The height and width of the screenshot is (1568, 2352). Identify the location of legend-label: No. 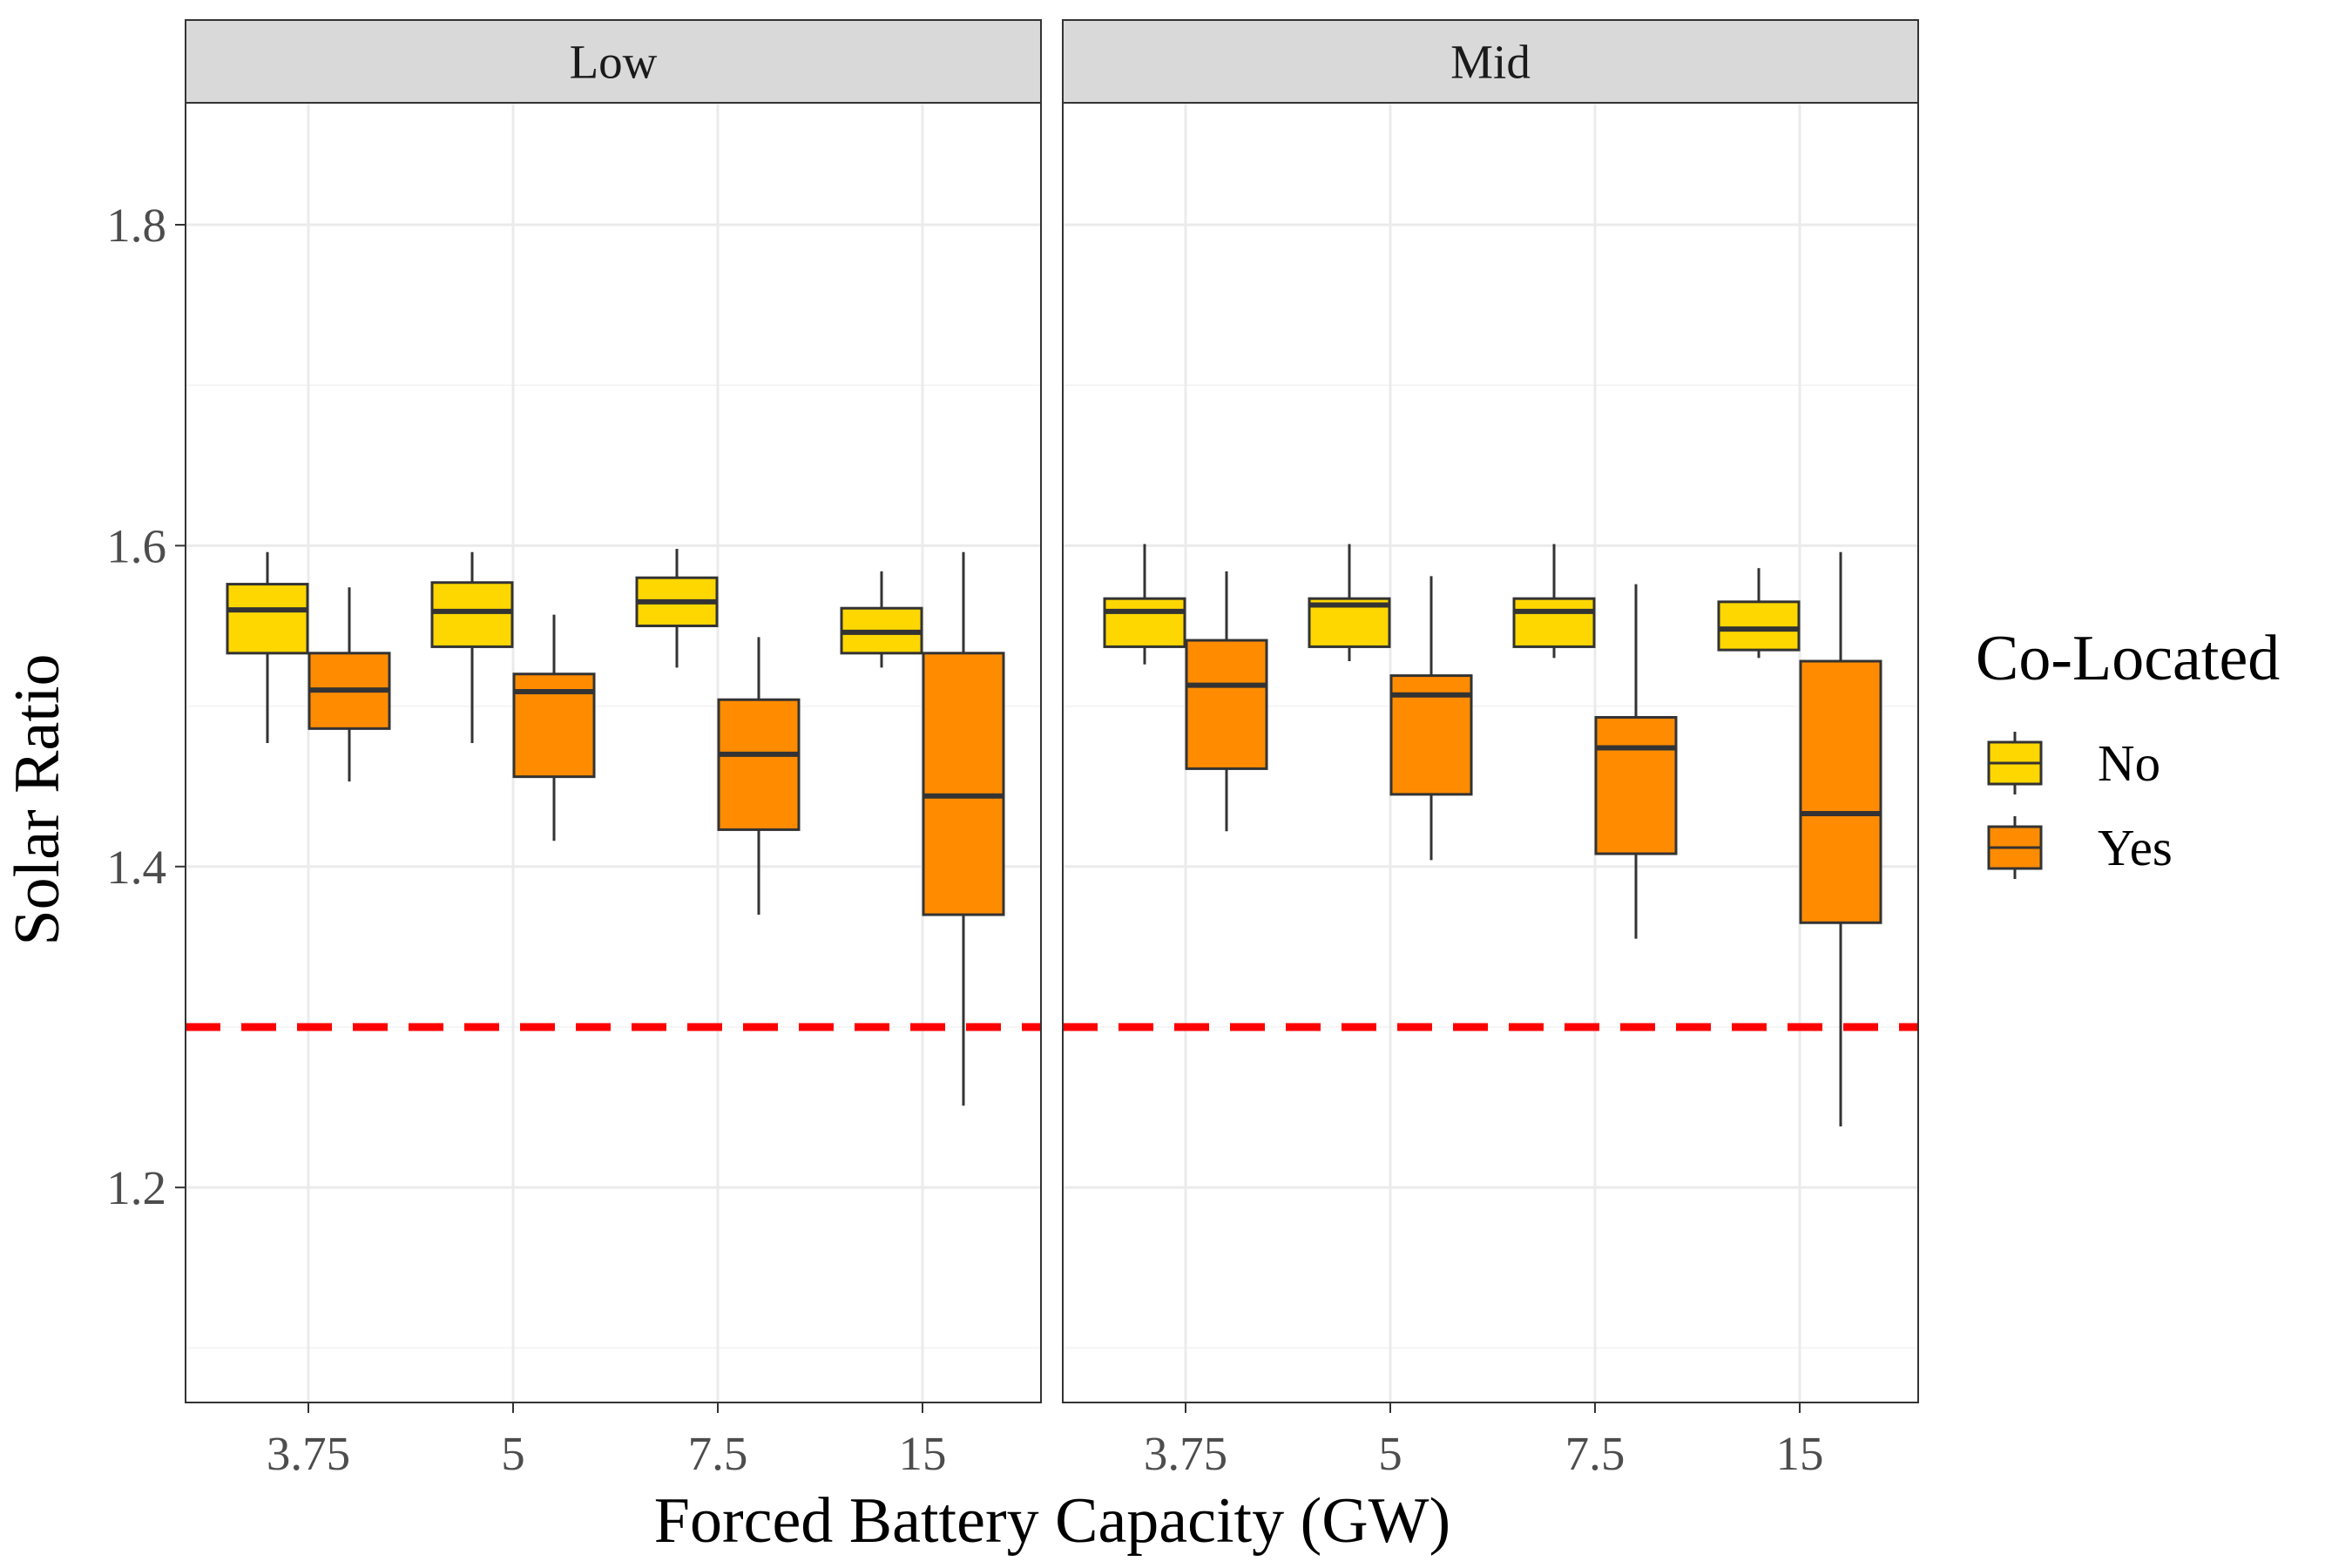
(2129, 763).